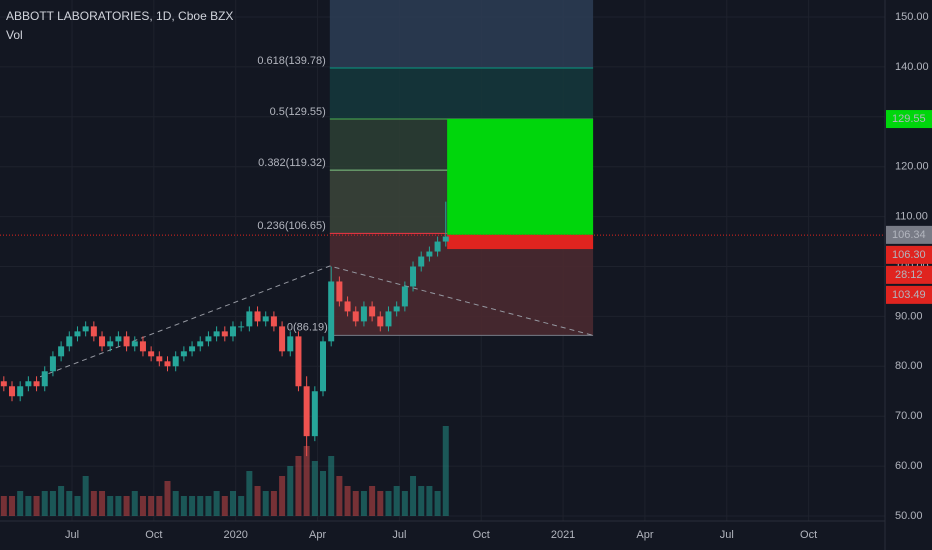 Image resolution: width=932 pixels, height=550 pixels. Describe the element at coordinates (909, 366) in the screenshot. I see `y-tick-label: 80.00` at that location.